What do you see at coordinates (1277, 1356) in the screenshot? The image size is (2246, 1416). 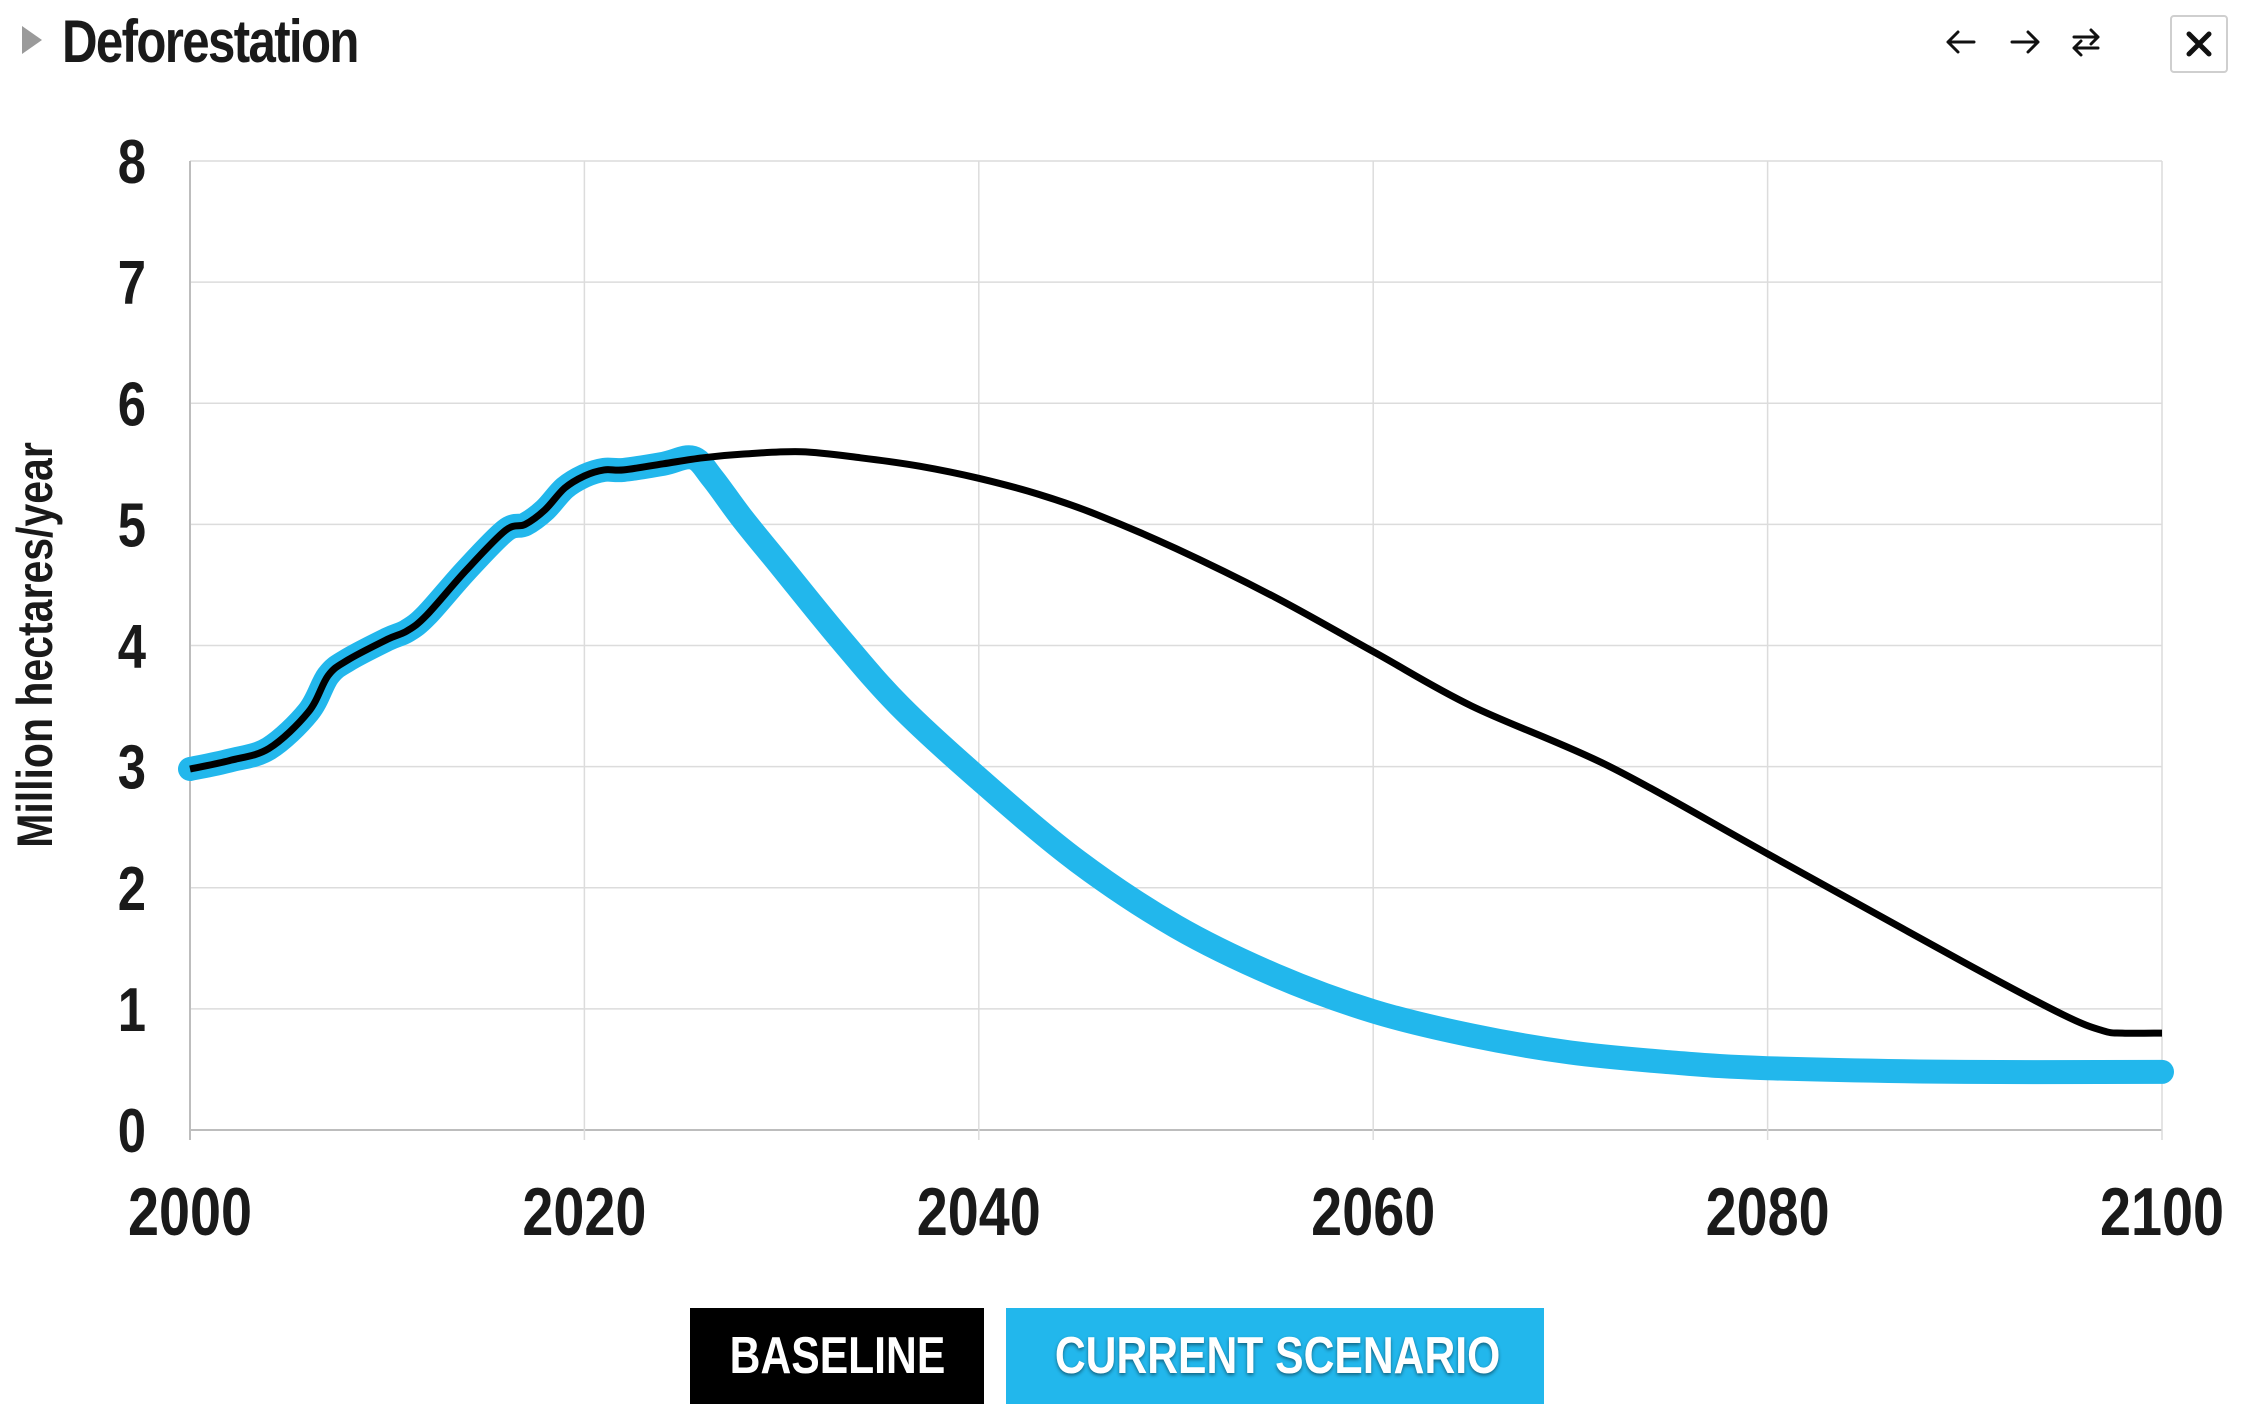 I see `legend-current-label: CURRENT SCENARIO` at bounding box center [1277, 1356].